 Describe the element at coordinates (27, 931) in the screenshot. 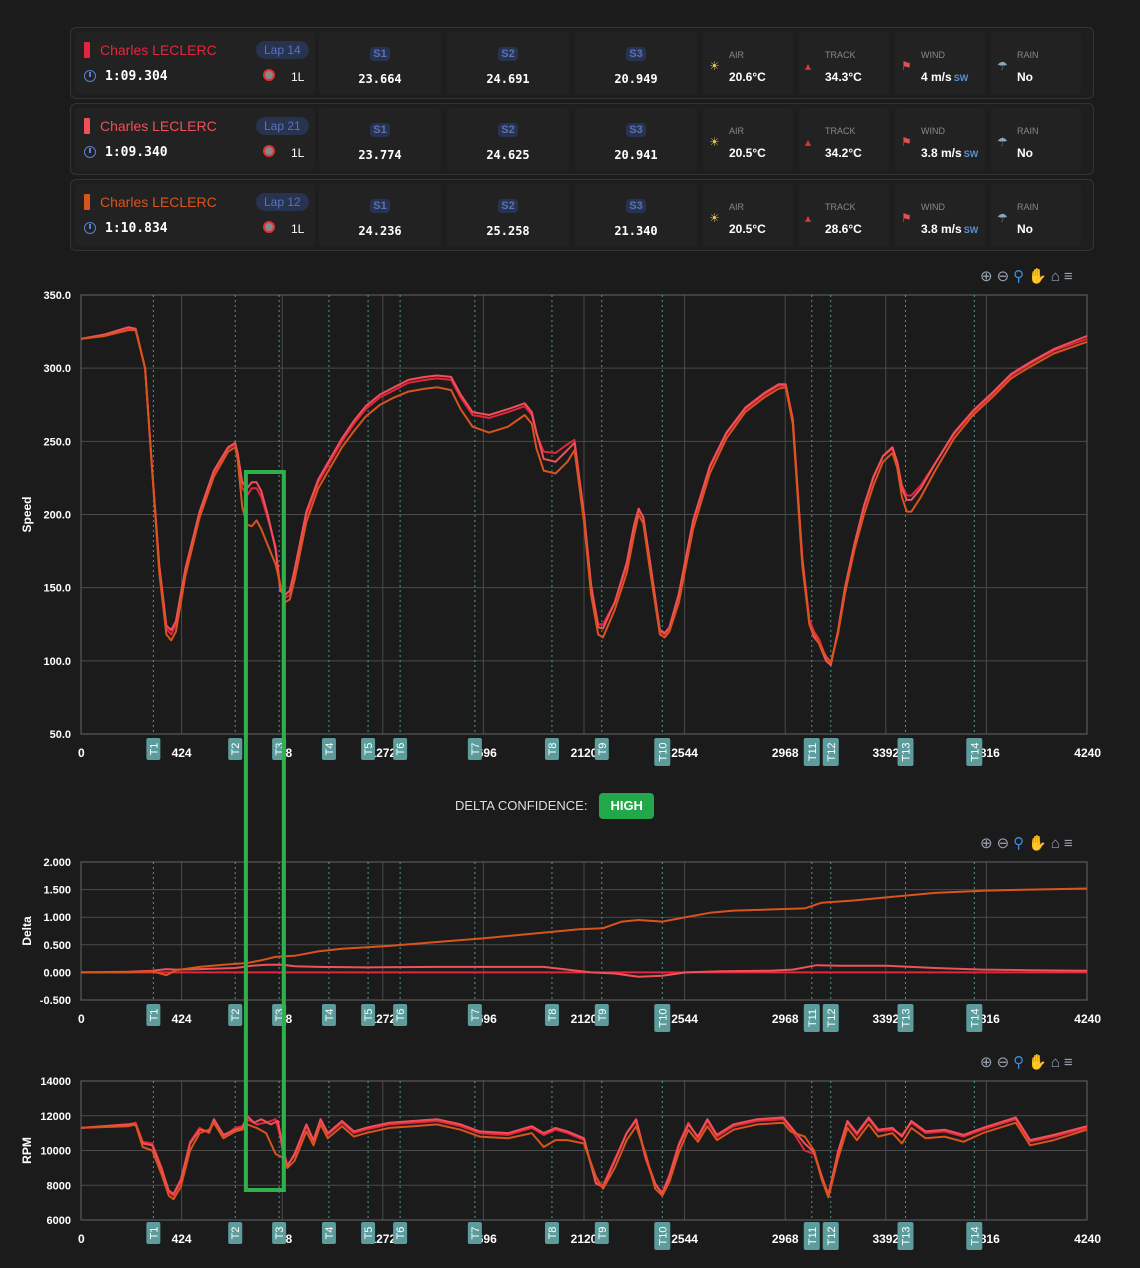

I see `y-axis-label: Delta` at that location.